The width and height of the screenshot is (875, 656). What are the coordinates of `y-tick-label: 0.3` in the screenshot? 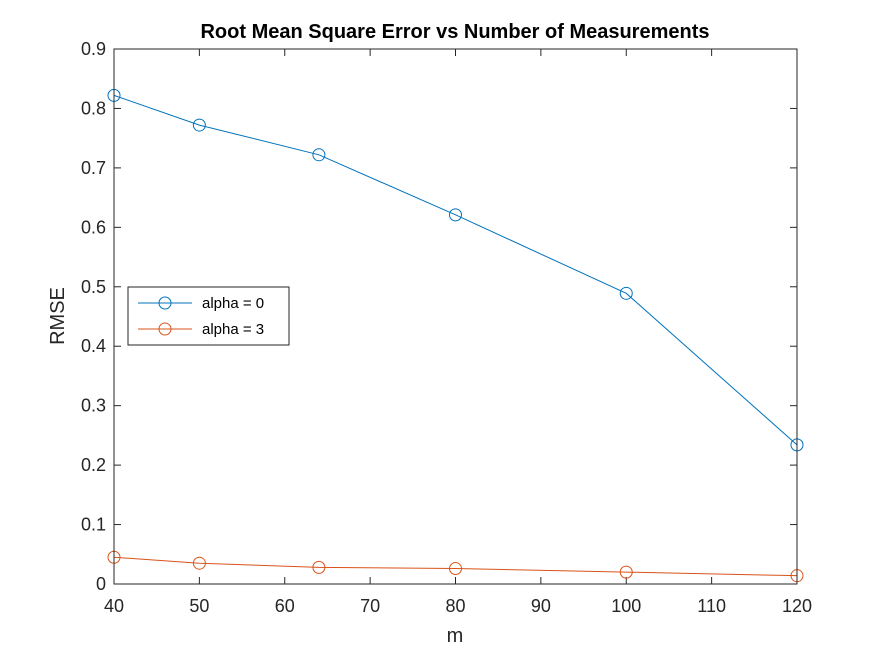 It's located at (93, 406).